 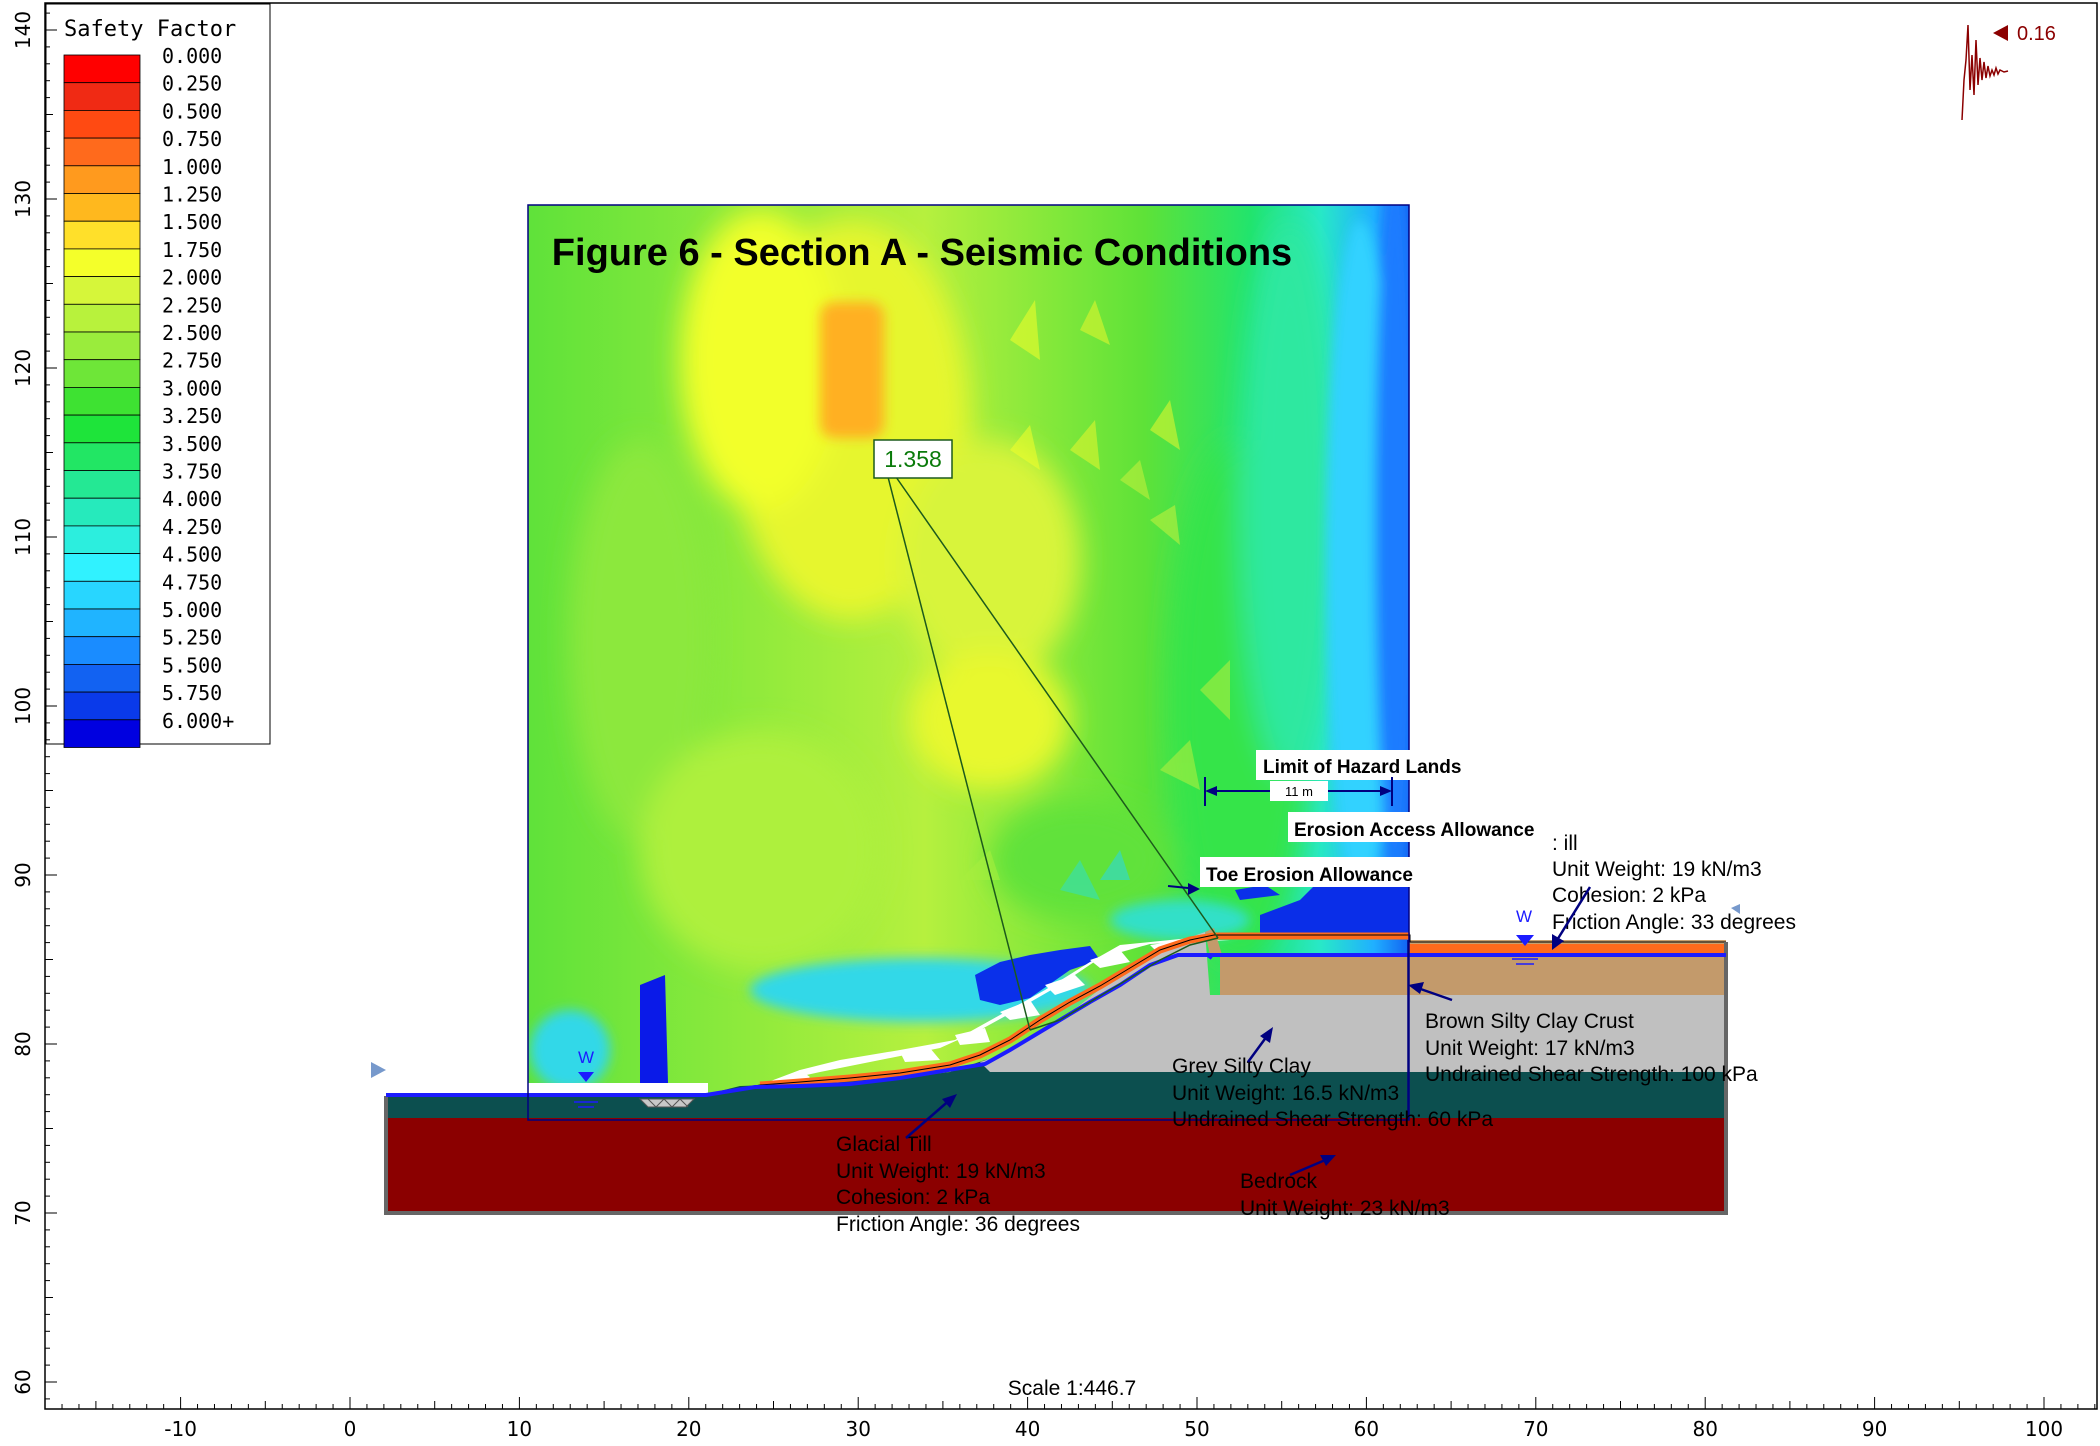 What do you see at coordinates (1704, 1429) in the screenshot?
I see `x-tick-label: 80` at bounding box center [1704, 1429].